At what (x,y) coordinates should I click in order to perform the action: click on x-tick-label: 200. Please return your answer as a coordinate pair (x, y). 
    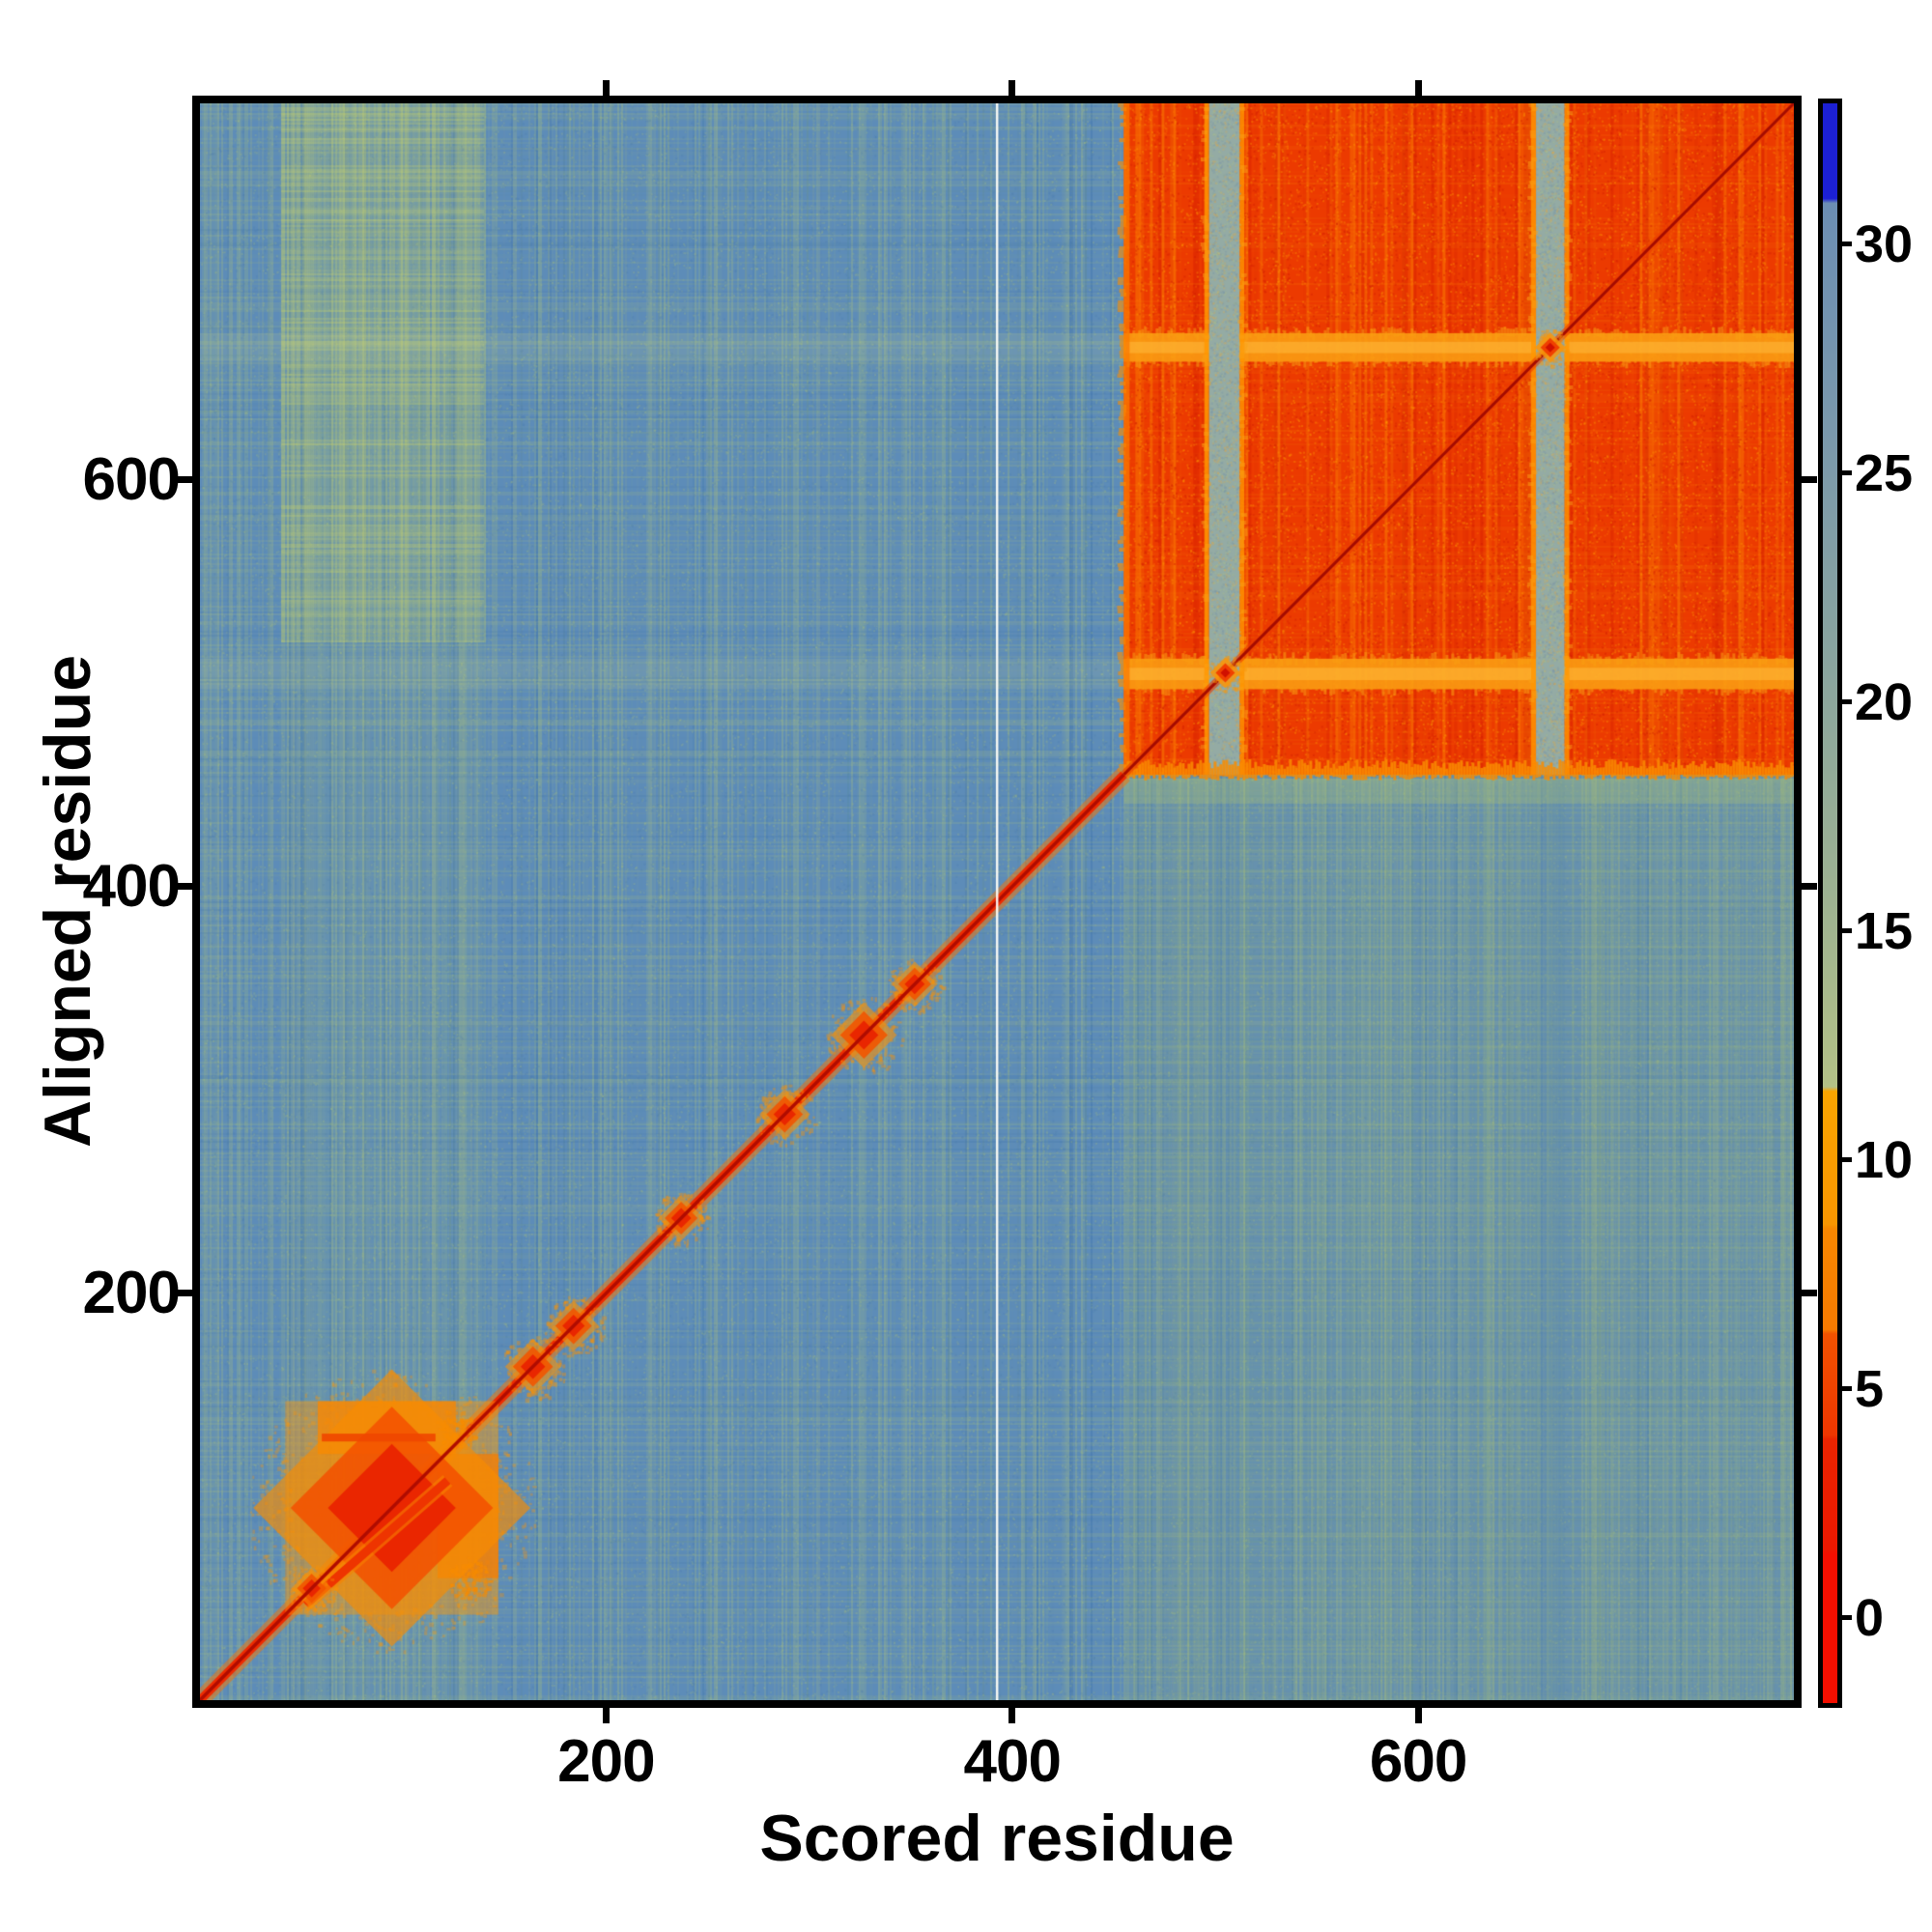
    Looking at the image, I should click on (606, 1761).